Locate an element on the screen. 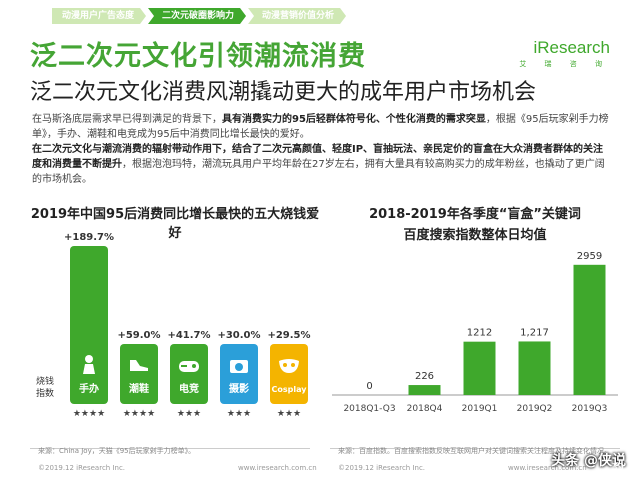 The height and width of the screenshot is (480, 640). logo-subtext: 艾 瑞 咨 询 is located at coordinates (564, 64).